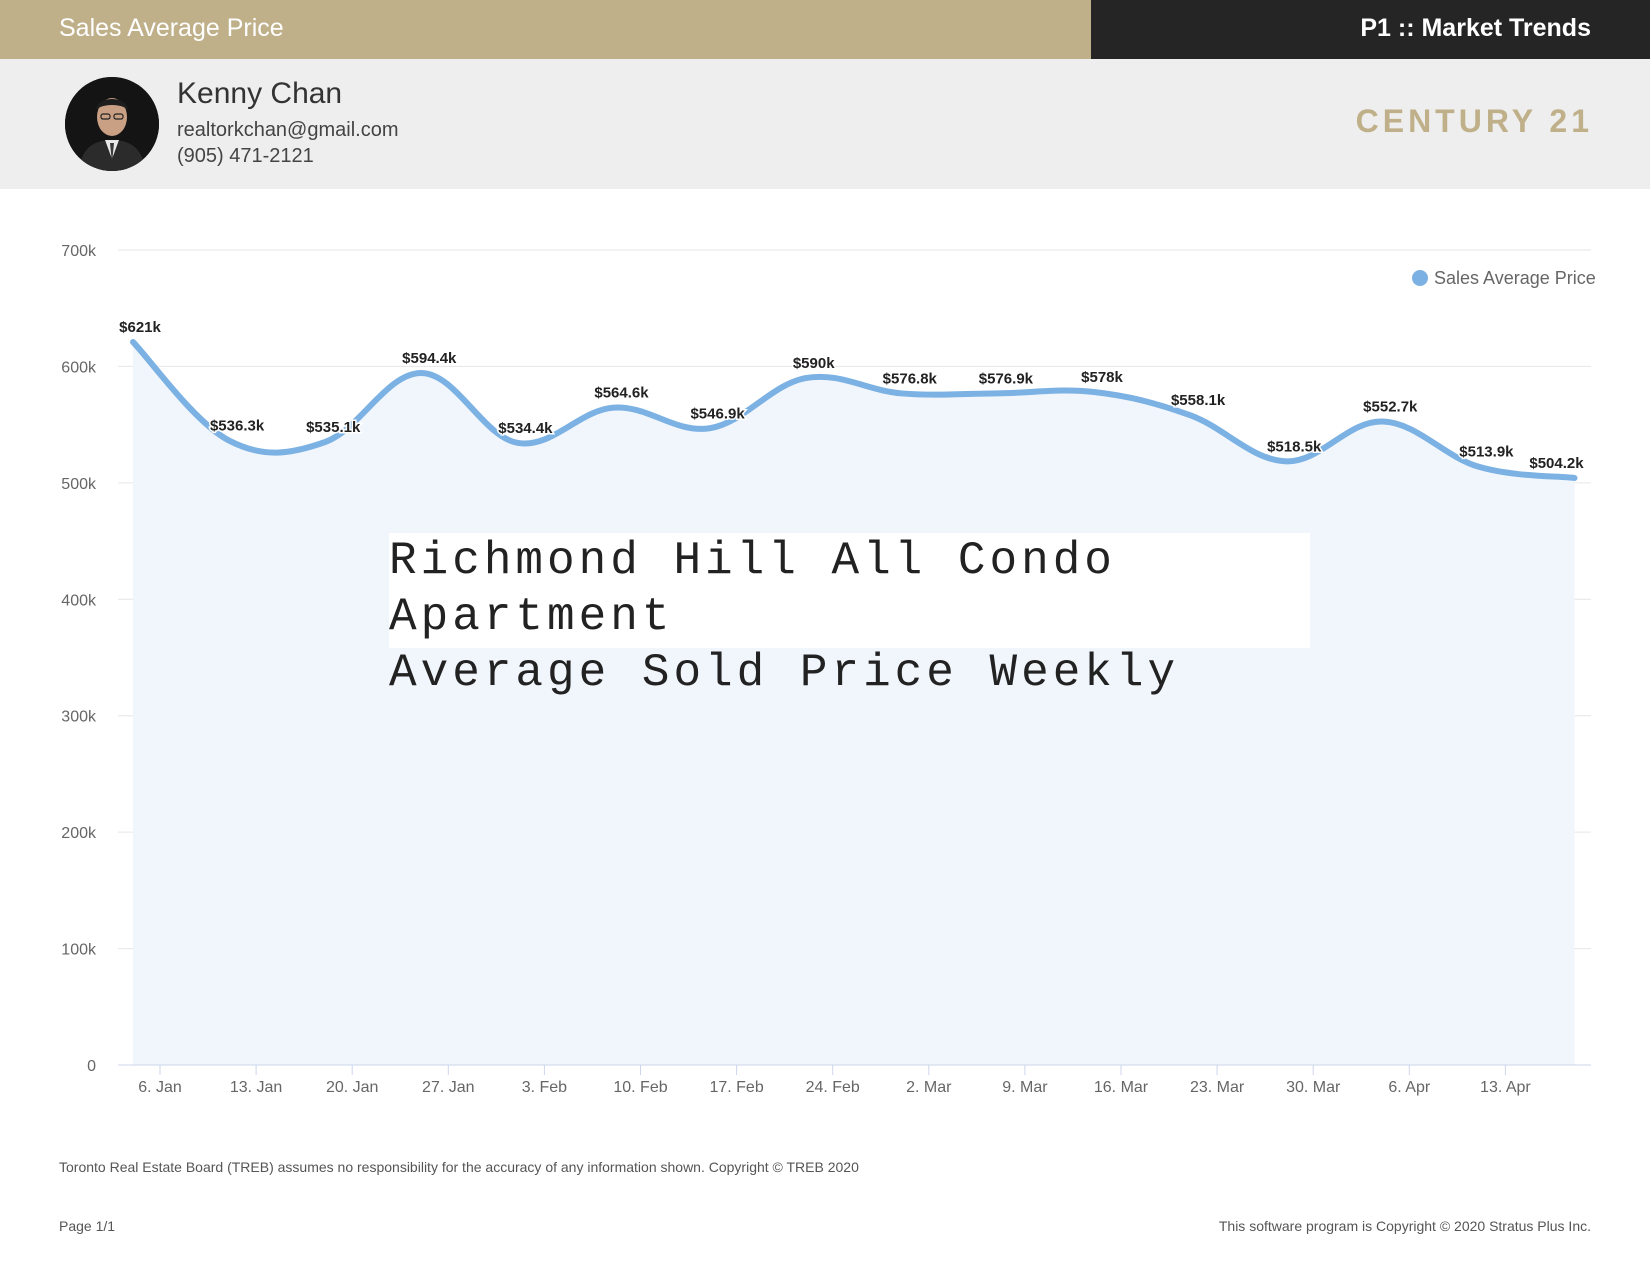  Describe the element at coordinates (79, 367) in the screenshot. I see `y-tick-label: 600k` at that location.